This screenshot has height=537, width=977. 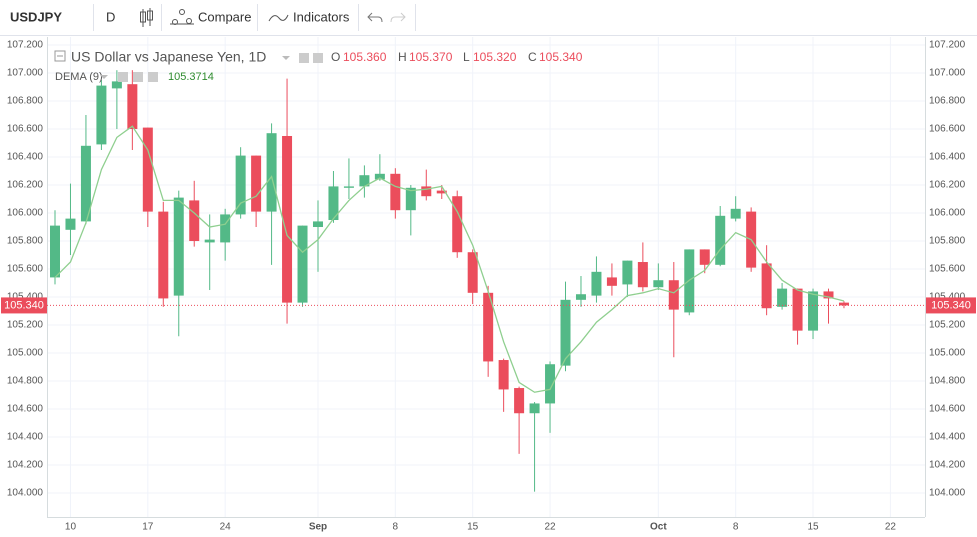 I want to click on y-tick-label: 104.600, so click(x=25, y=409).